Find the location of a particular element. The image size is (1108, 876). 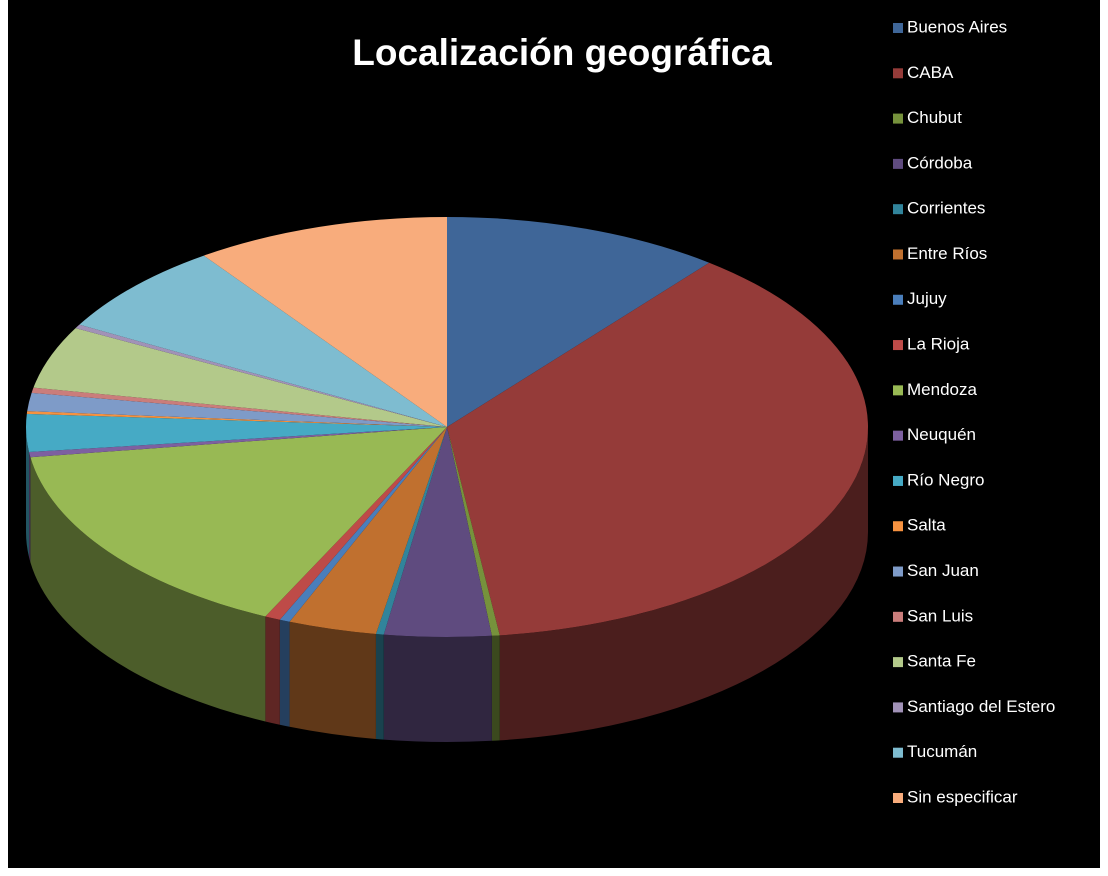

legend-label: Sin especificar is located at coordinates (962, 796).